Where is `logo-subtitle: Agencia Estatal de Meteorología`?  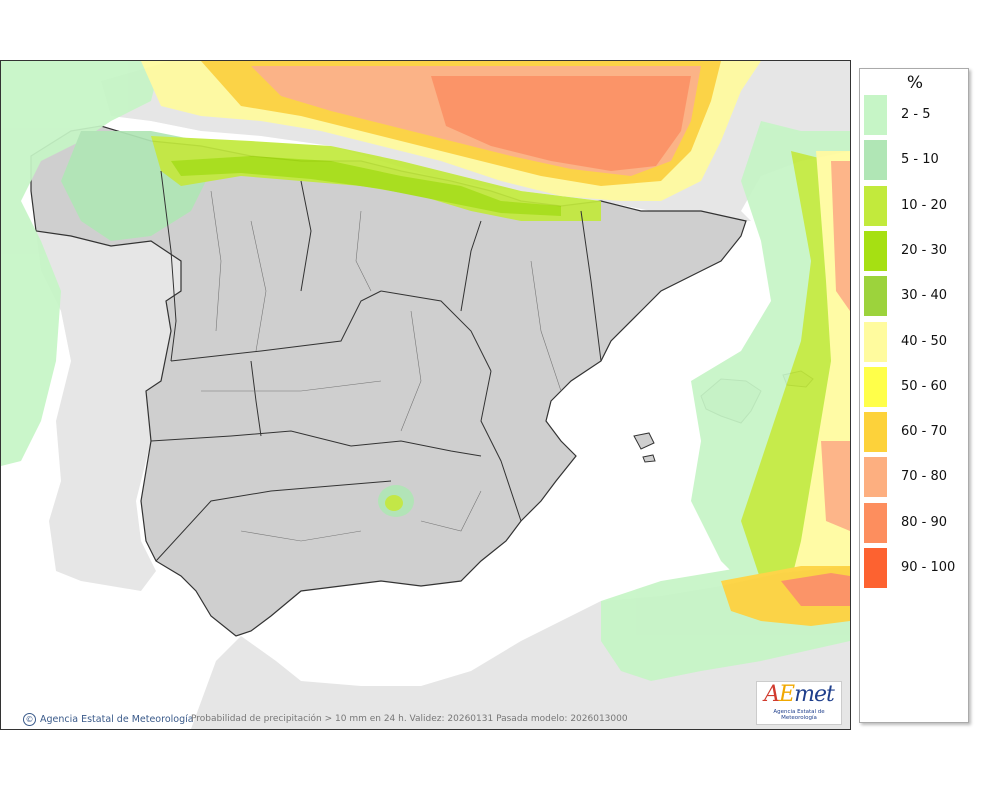
logo-subtitle: Agencia Estatal de Meteorología is located at coordinates (799, 715).